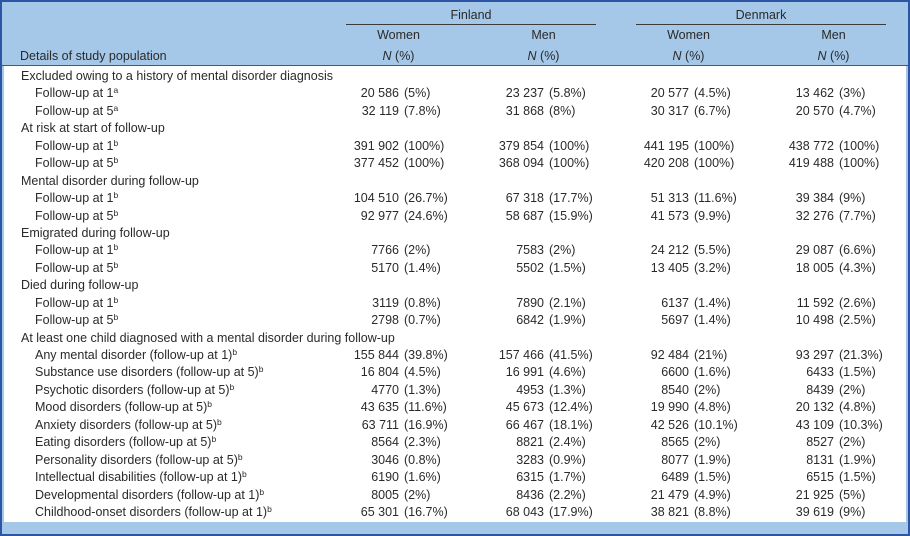 The height and width of the screenshot is (536, 910). What do you see at coordinates (686, 390) in the screenshot?
I see `value-cell: 8540 (2%)` at bounding box center [686, 390].